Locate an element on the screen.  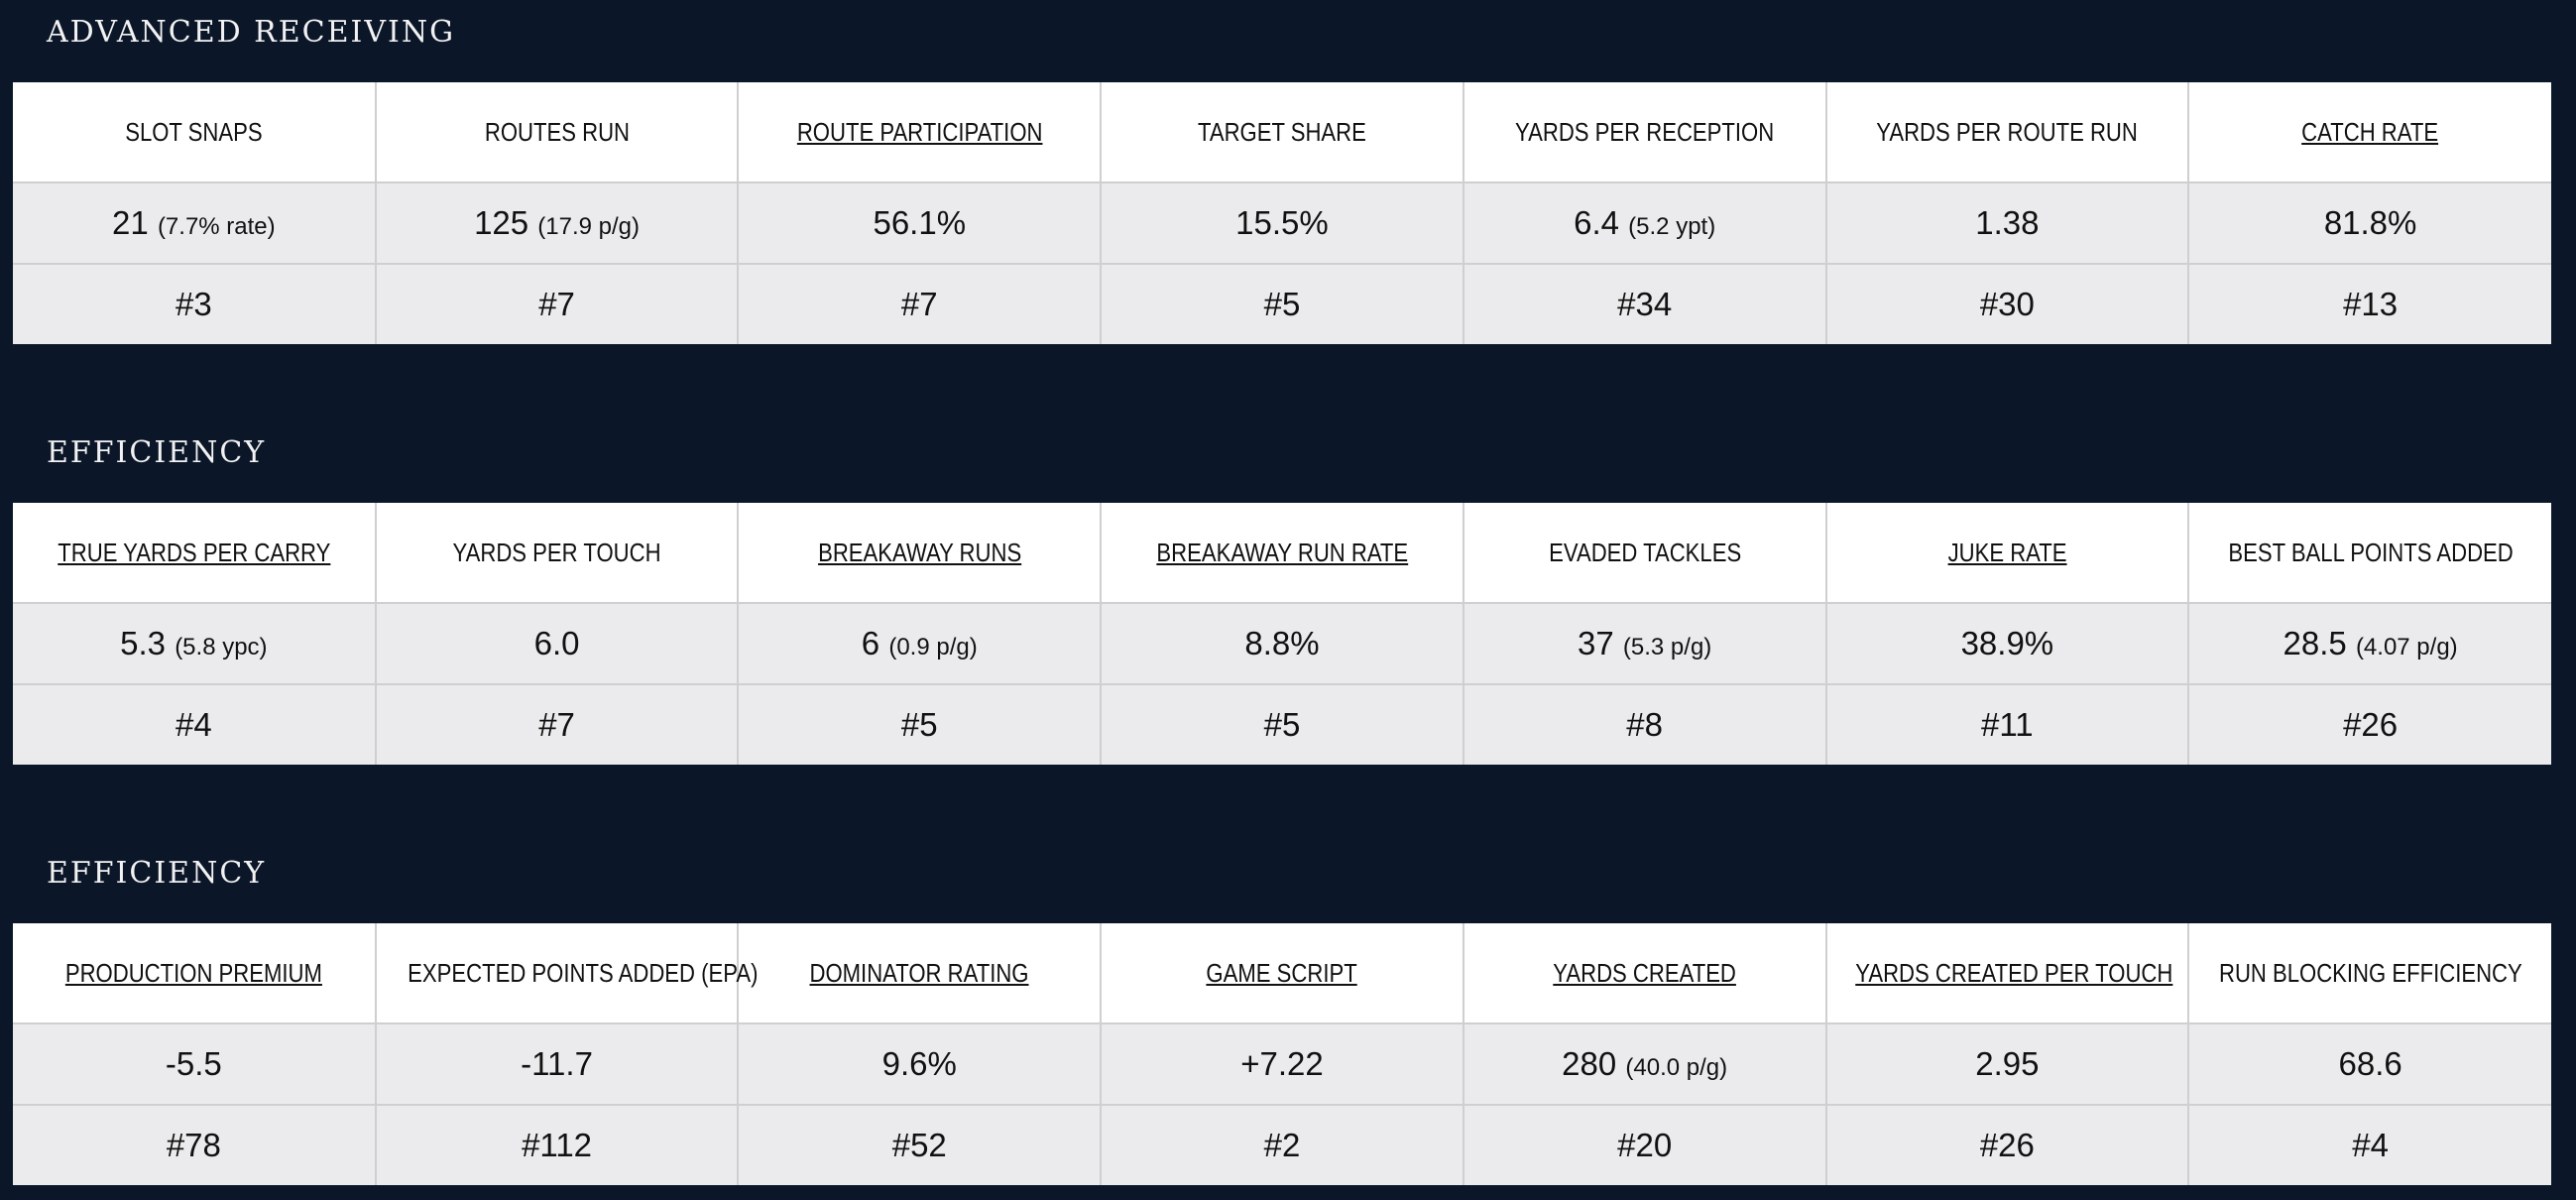
value-text: 37 is located at coordinates (1596, 643).